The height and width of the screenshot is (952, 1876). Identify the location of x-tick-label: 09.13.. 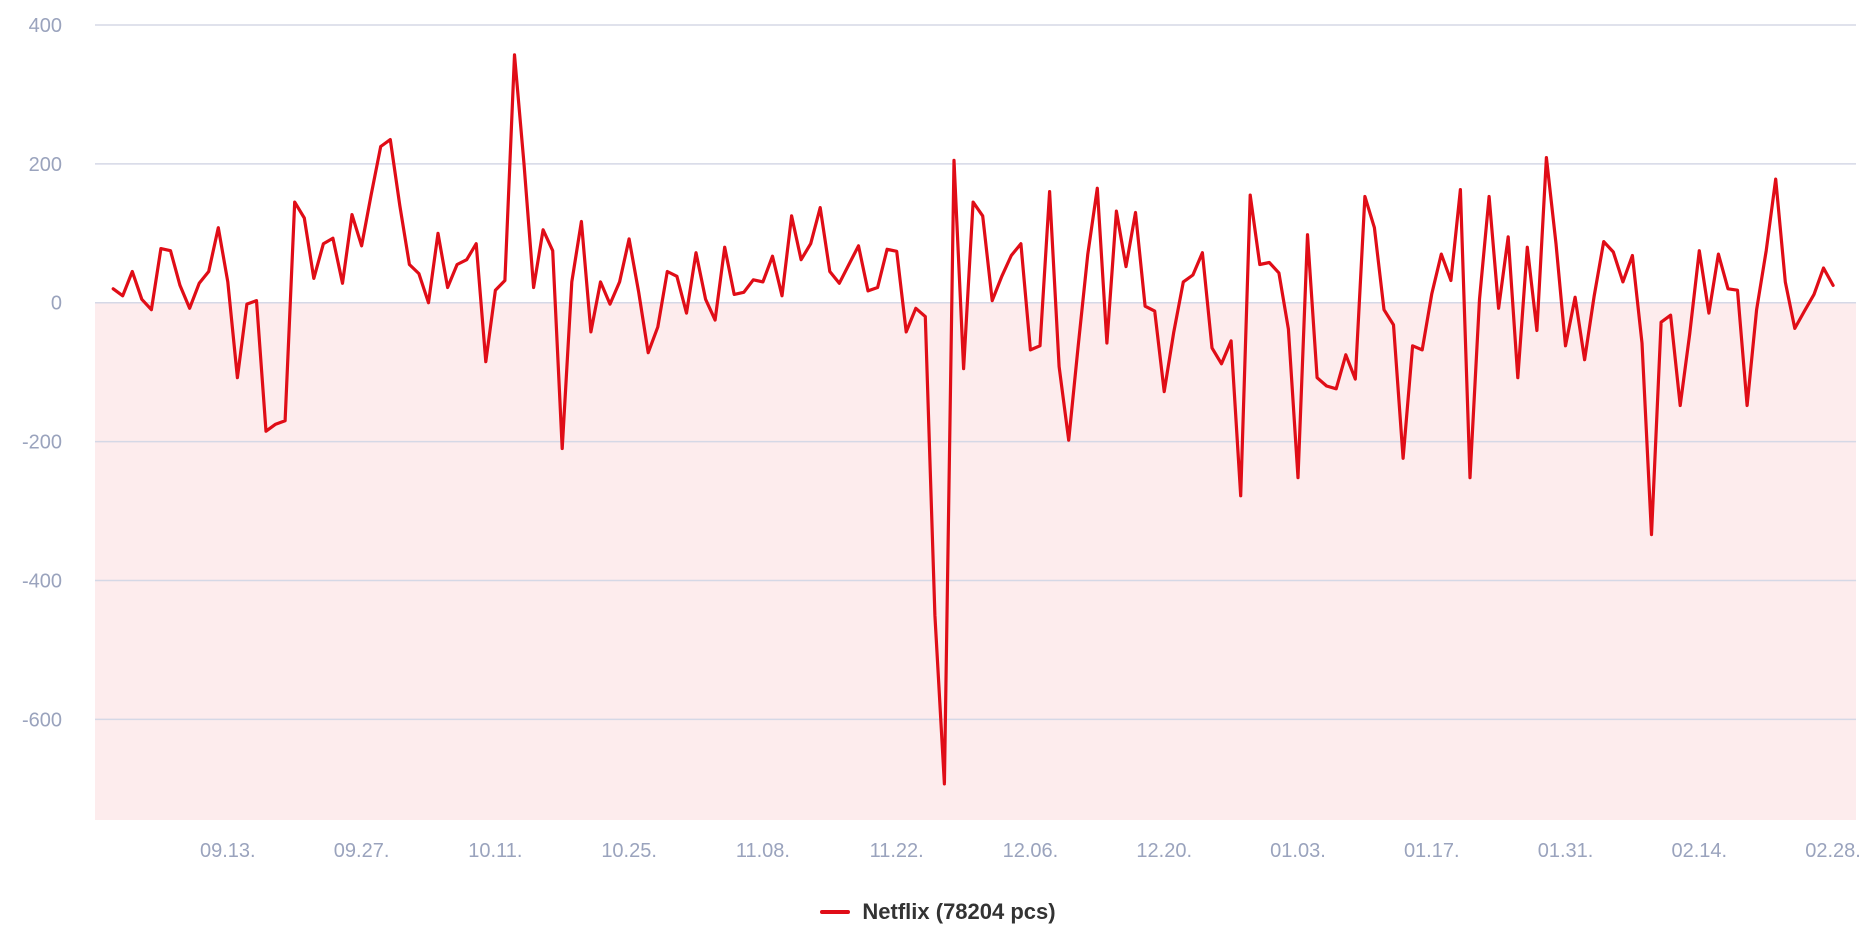
(228, 851).